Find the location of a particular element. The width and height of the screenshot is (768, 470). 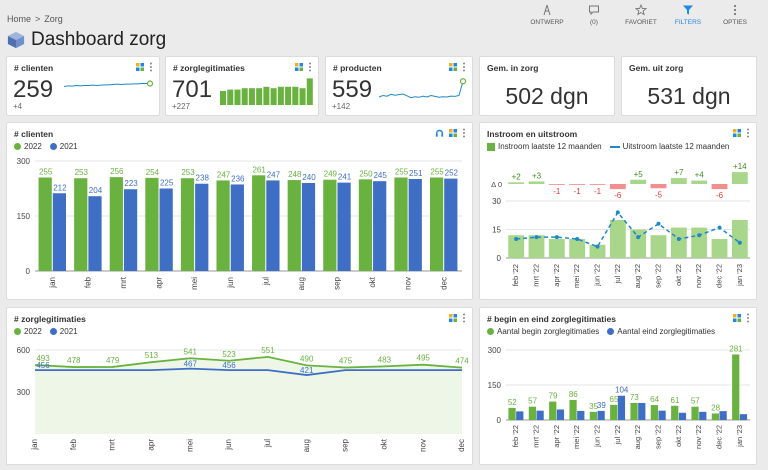

legend-label: 2022 is located at coordinates (33, 331).